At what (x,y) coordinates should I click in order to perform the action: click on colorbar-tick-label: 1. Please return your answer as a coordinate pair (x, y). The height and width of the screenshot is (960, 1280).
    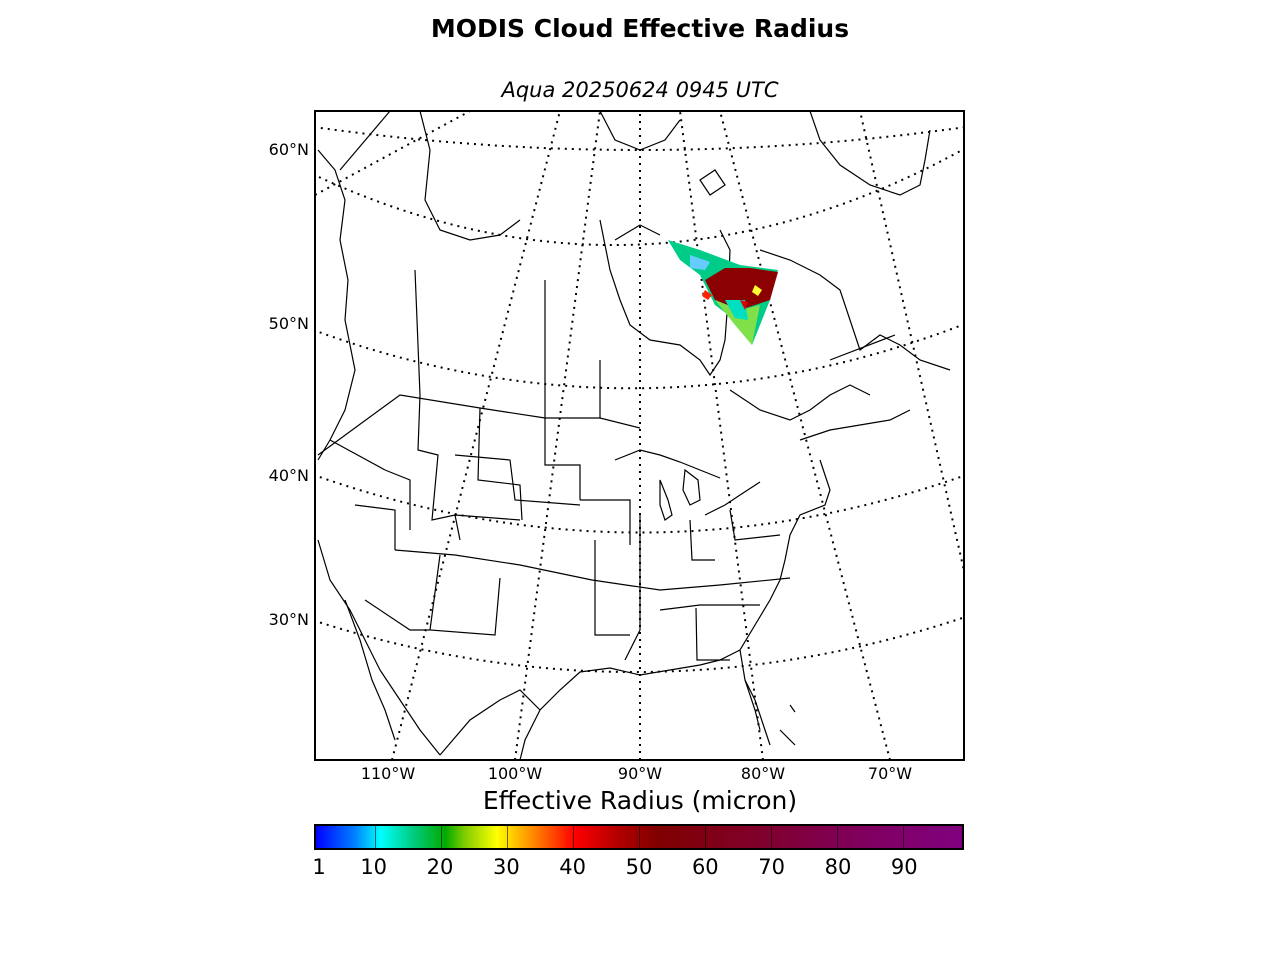
    Looking at the image, I should click on (319, 867).